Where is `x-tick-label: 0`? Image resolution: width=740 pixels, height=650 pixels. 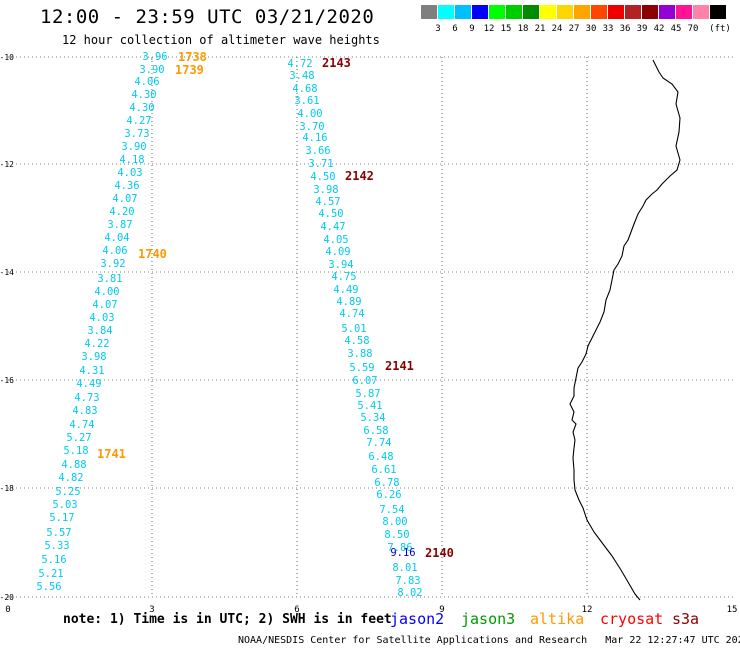
x-tick-label: 0 is located at coordinates (7, 610).